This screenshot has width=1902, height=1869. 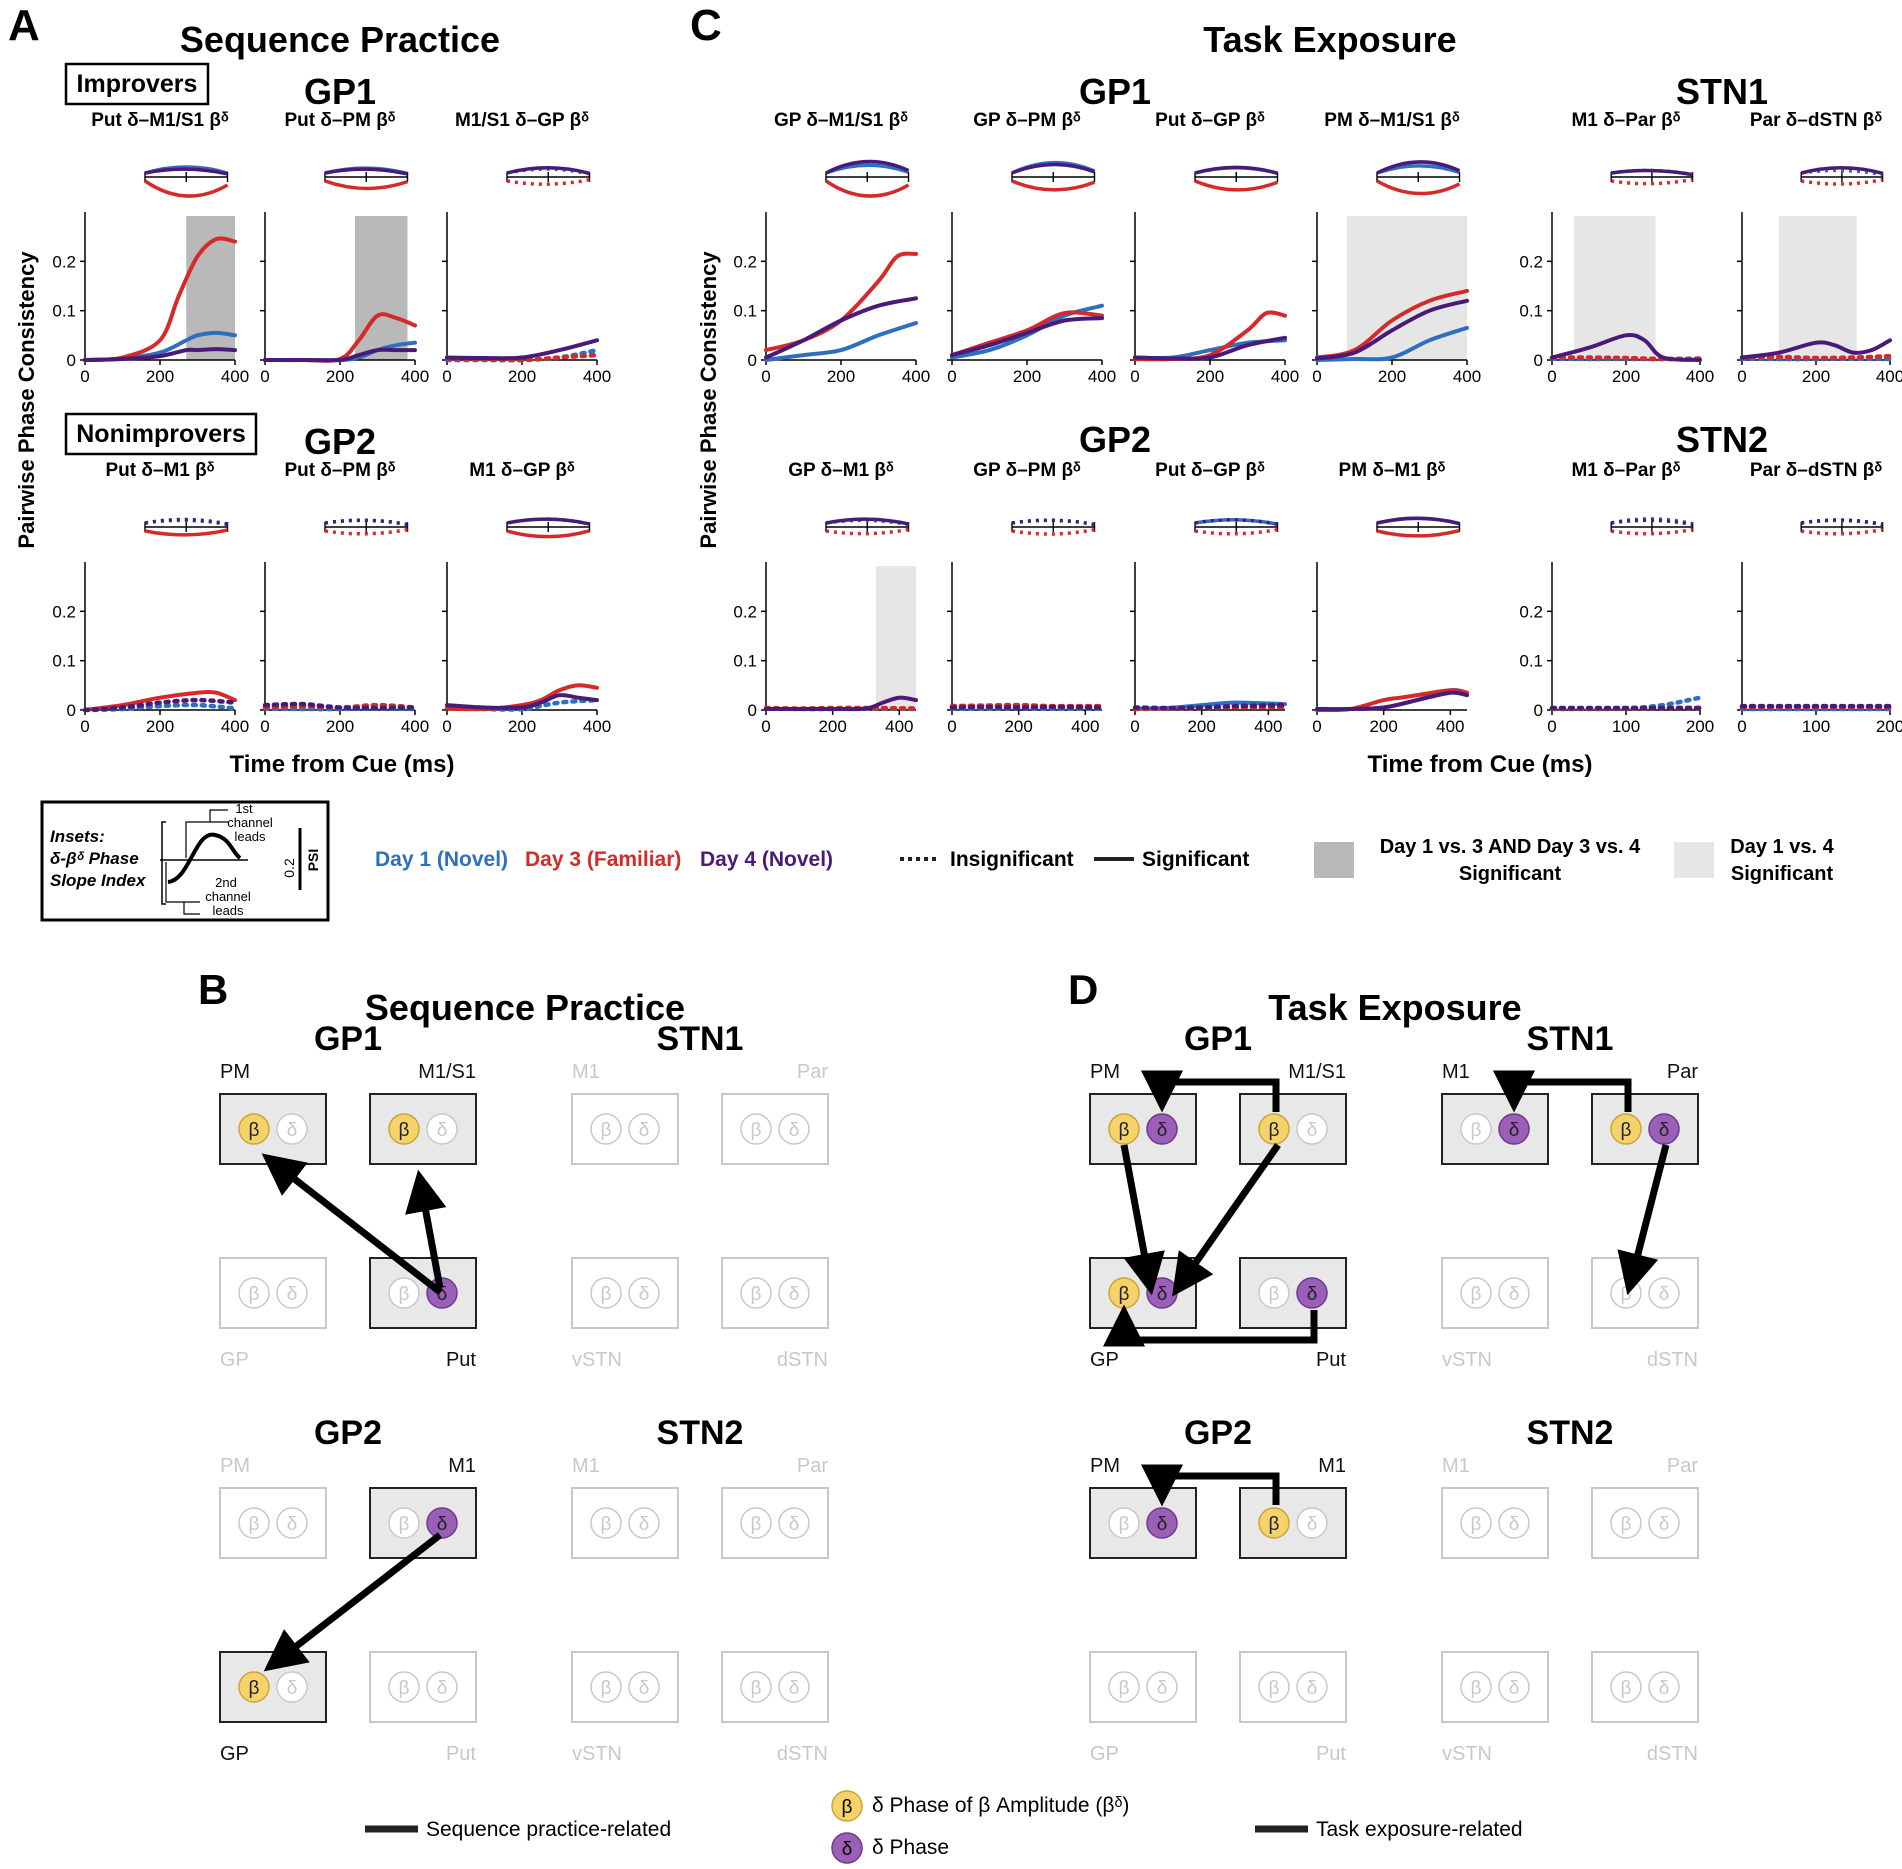 I want to click on significance-shade, so click(x=1615, y=288).